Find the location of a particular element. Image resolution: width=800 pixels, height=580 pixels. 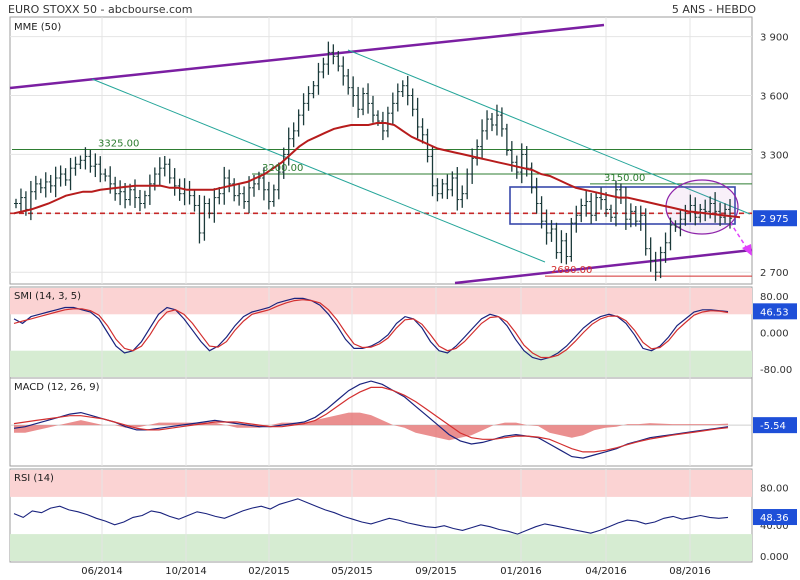

smi-last-badge is located at coordinates (775, 311).